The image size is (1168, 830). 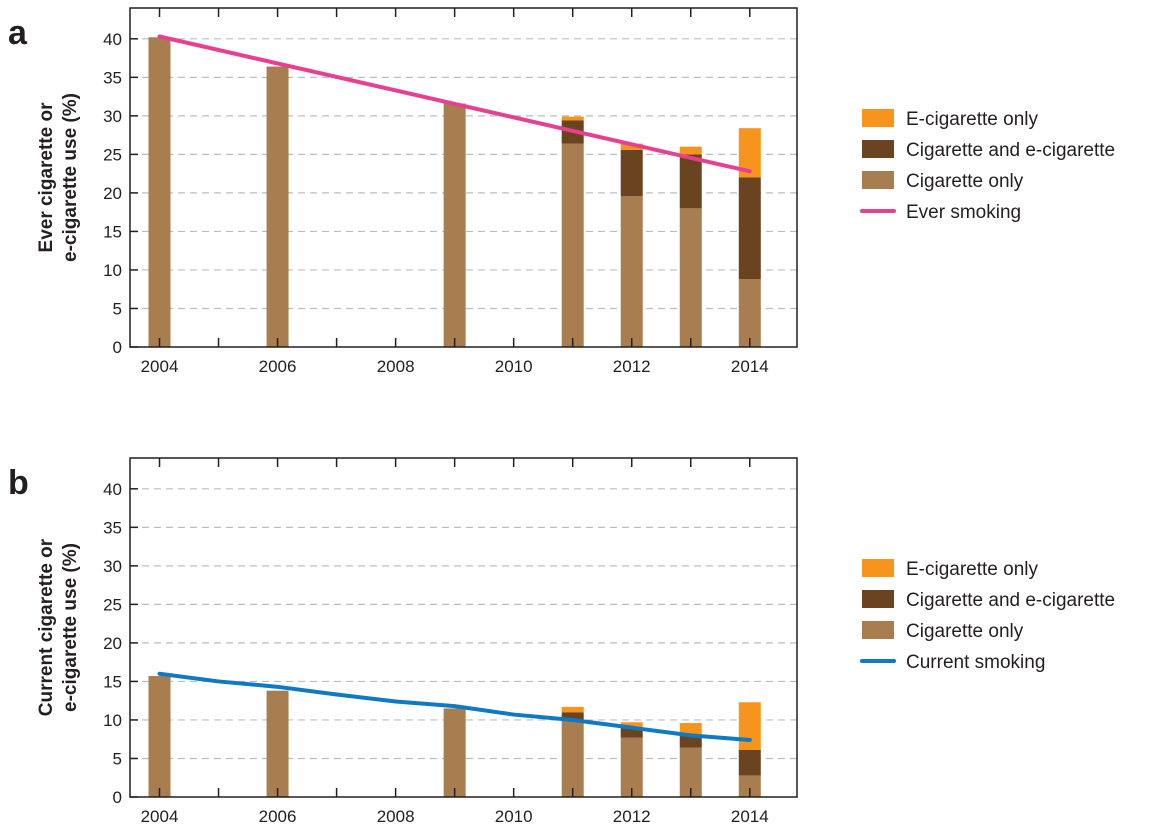 What do you see at coordinates (58, 177) in the screenshot?
I see `y-axis-title: Ever cigarette or e-cigarette use (%)` at bounding box center [58, 177].